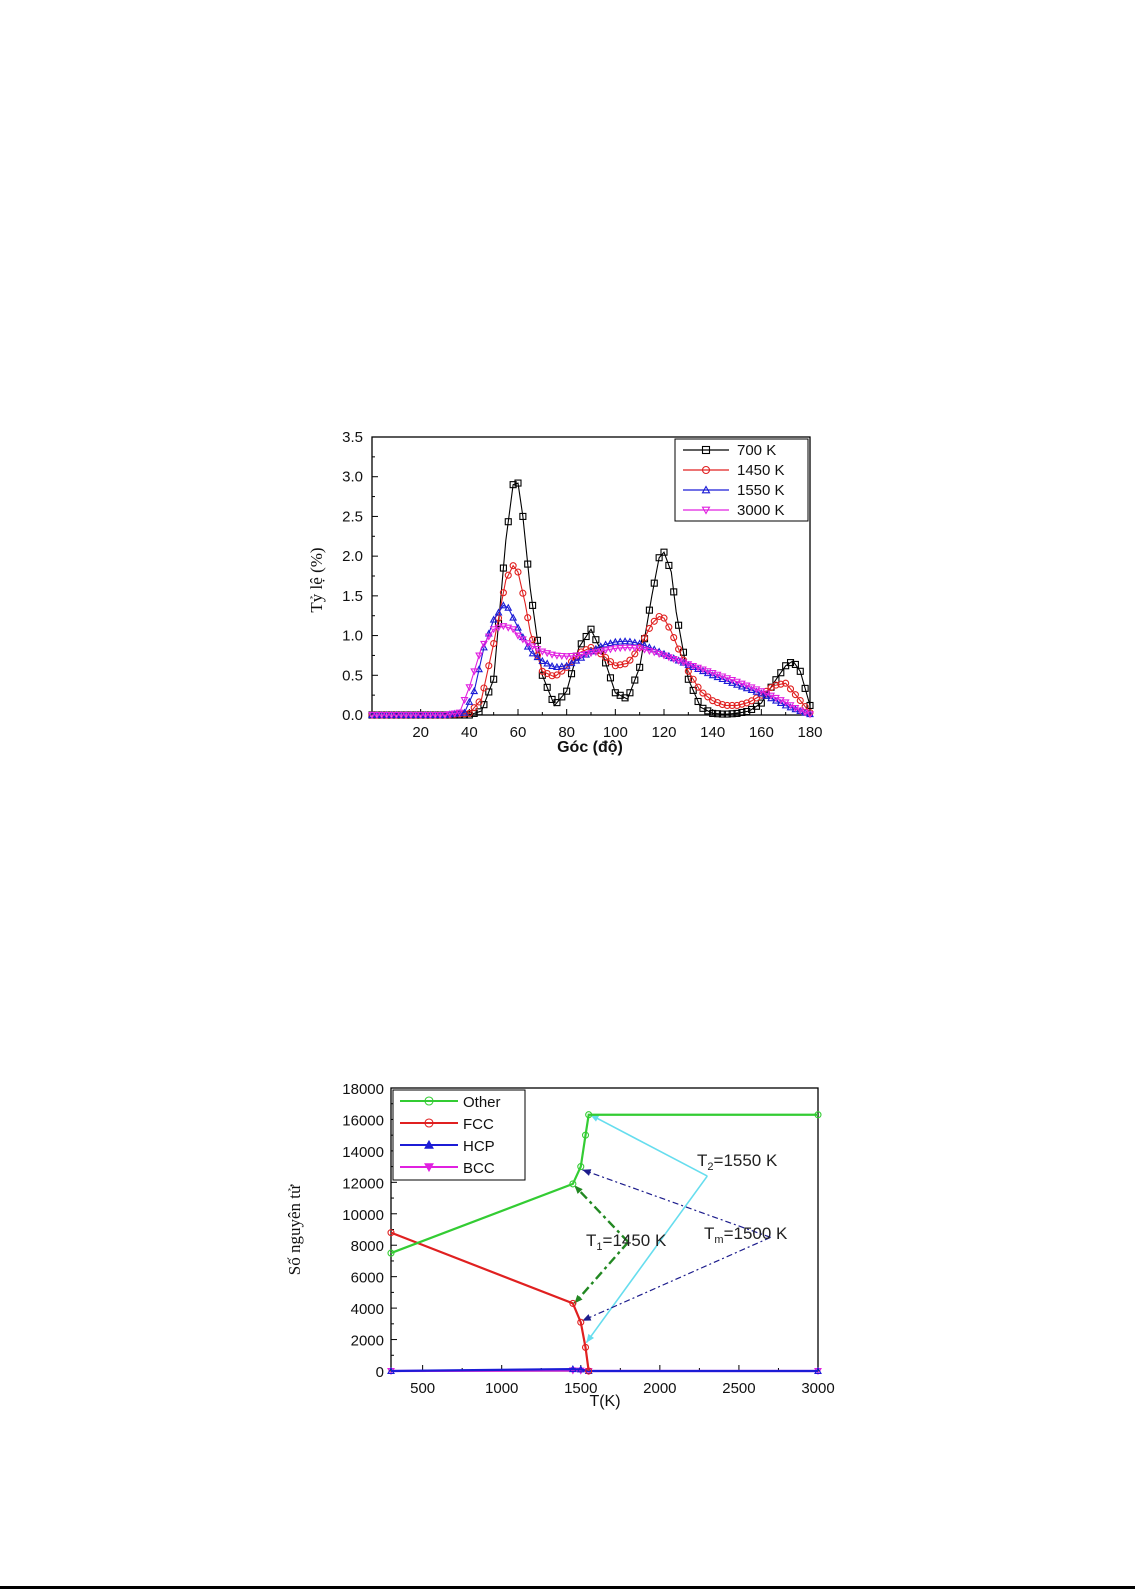 Image resolution: width=1135 pixels, height=1589 pixels. I want to click on chart-legend: 700 K 1450 K 1550 K 3000 K, so click(741, 480).